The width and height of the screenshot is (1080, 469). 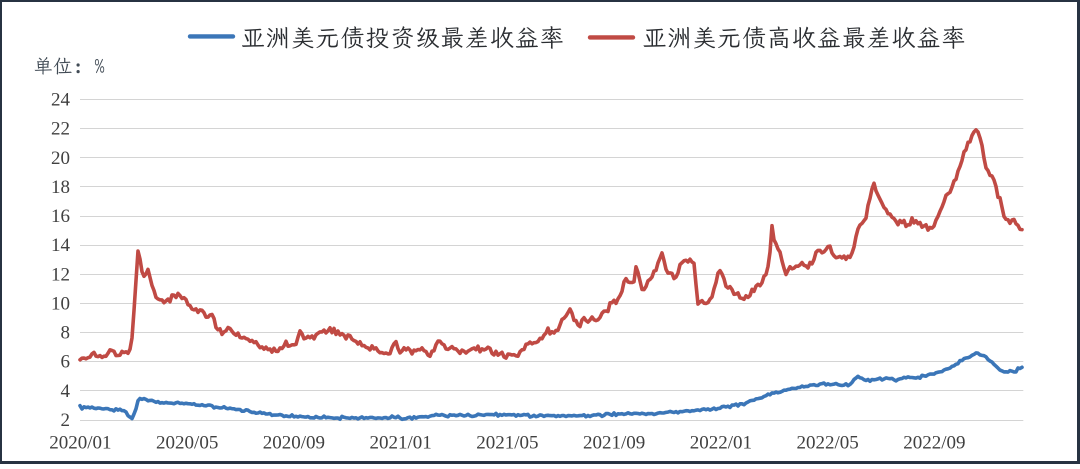 I want to click on svg-text: 20, so click(x=60, y=158).